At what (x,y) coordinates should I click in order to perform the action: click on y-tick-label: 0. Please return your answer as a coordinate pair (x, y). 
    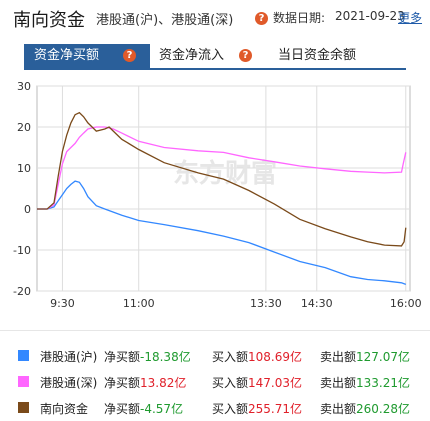
    Looking at the image, I should click on (27, 209).